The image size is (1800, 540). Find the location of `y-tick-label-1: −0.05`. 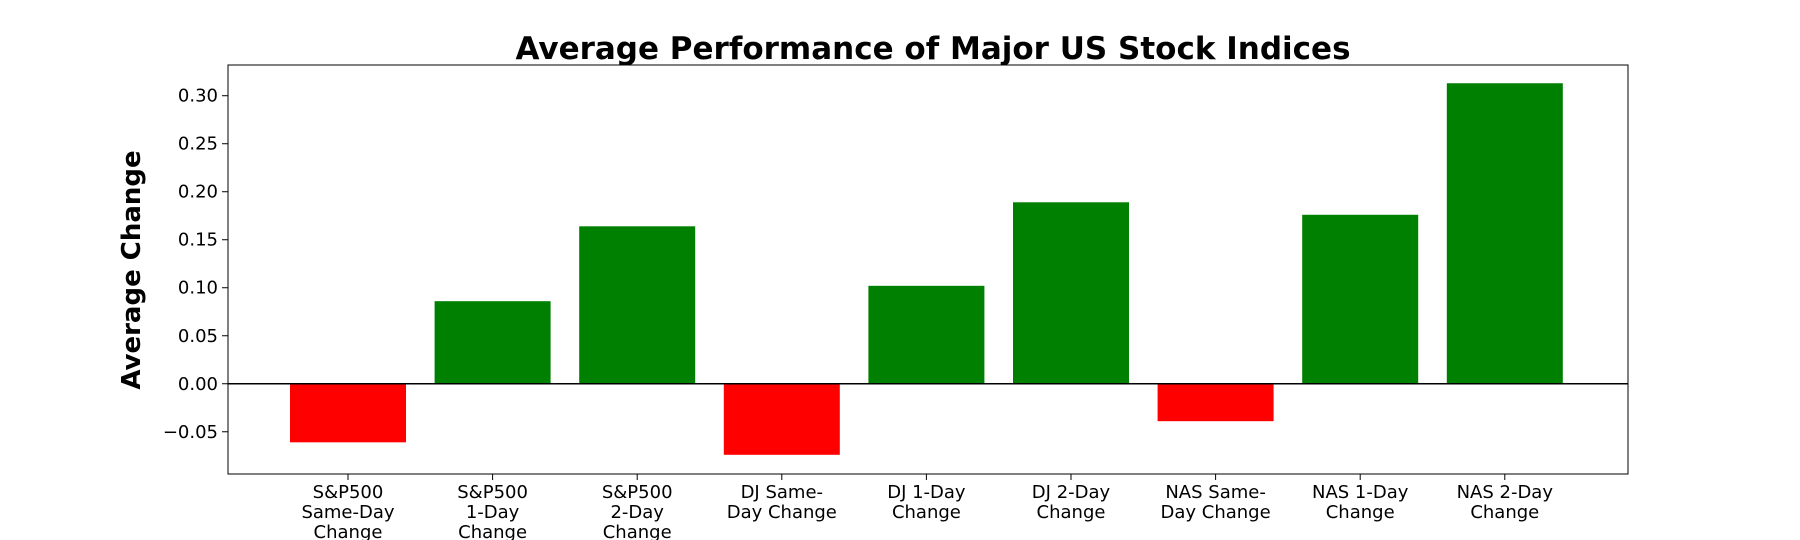

y-tick-label-1: −0.05 is located at coordinates (190, 432).